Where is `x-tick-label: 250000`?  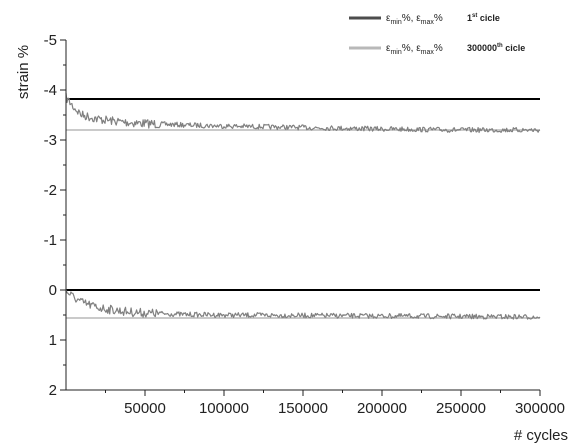
x-tick-label: 250000 is located at coordinates (461, 408).